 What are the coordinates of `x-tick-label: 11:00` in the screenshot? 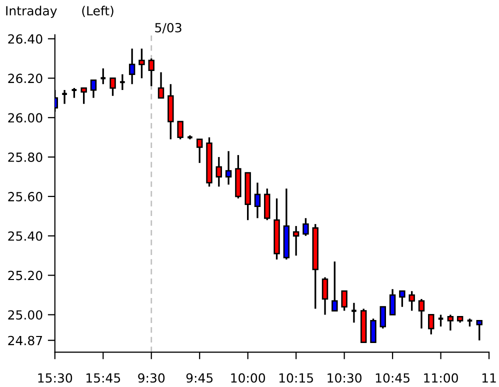 It's located at (441, 378).